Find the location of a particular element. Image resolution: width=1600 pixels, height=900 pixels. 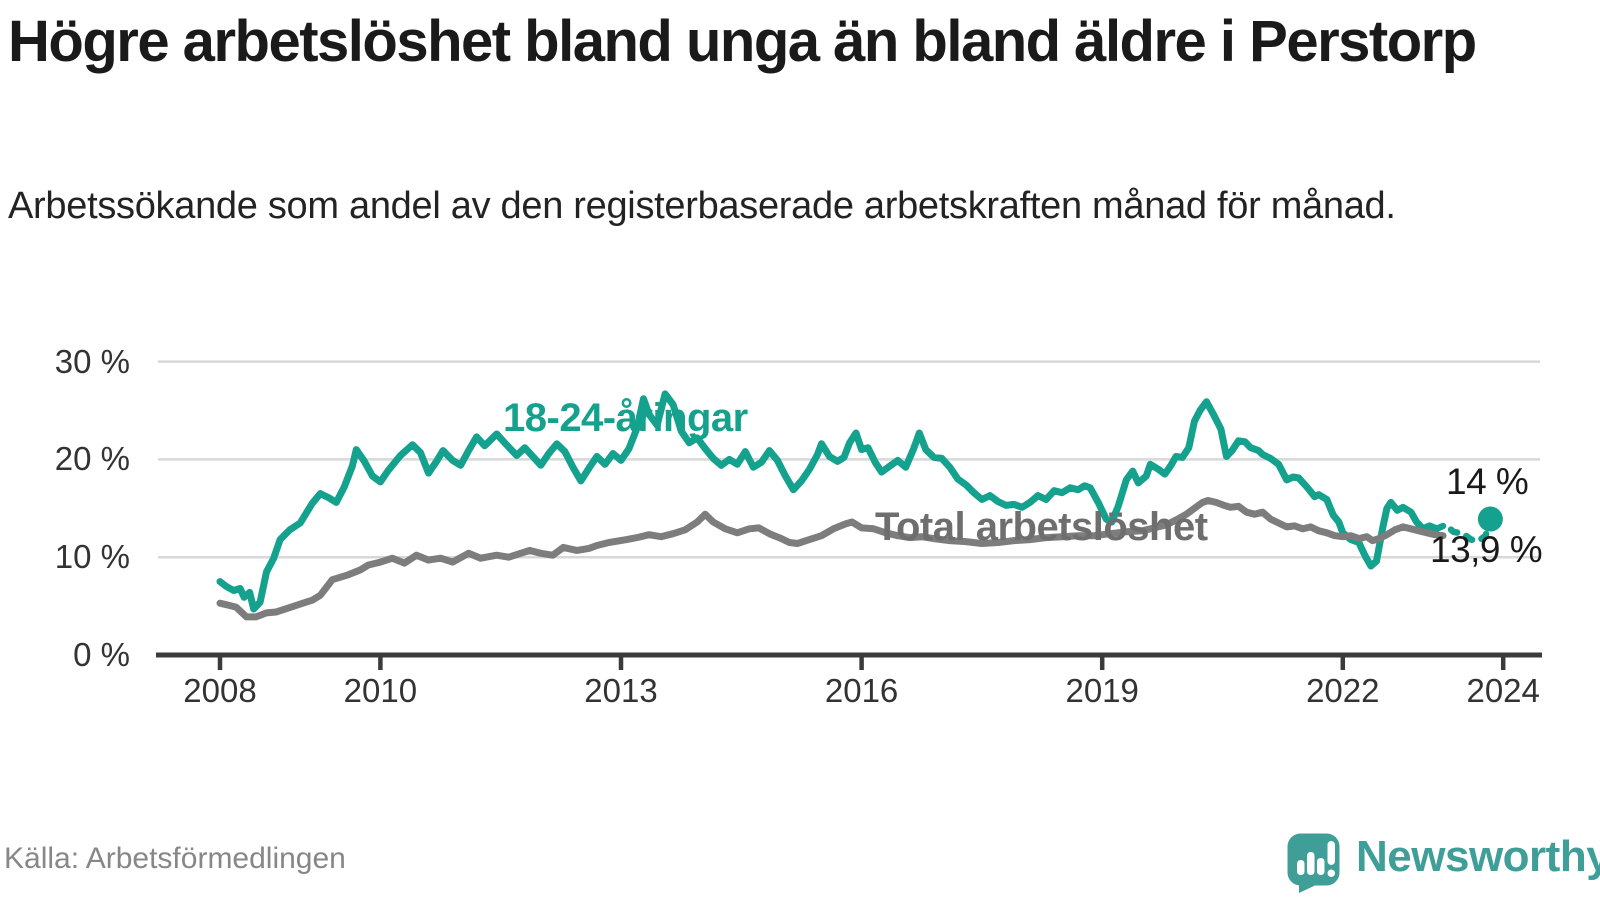

x-tick-label-2008: 2008 is located at coordinates (220, 690).